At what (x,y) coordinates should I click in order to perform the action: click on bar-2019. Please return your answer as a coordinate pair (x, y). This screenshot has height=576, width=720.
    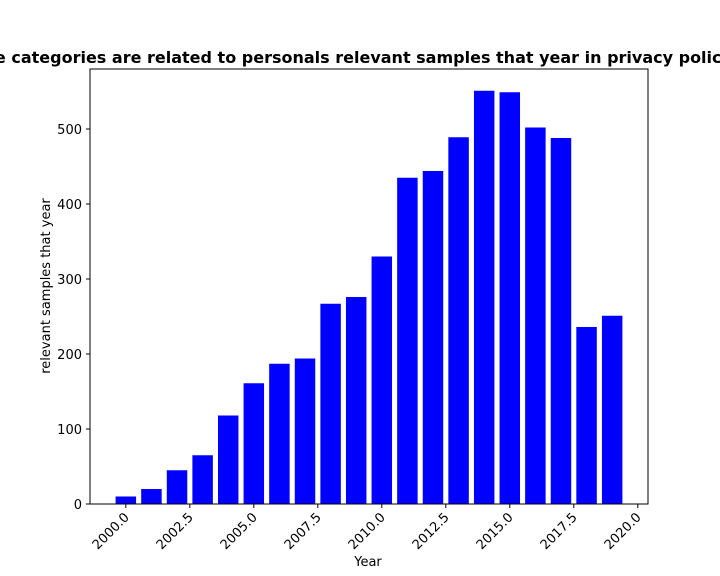
    Looking at the image, I should click on (612, 409).